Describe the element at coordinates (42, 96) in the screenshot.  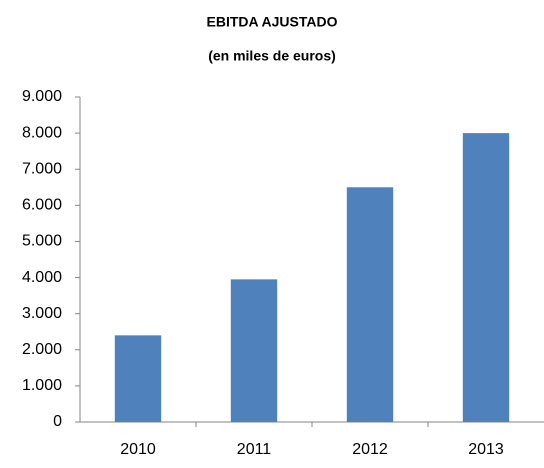
I see `y-tick-label: 9.000` at that location.